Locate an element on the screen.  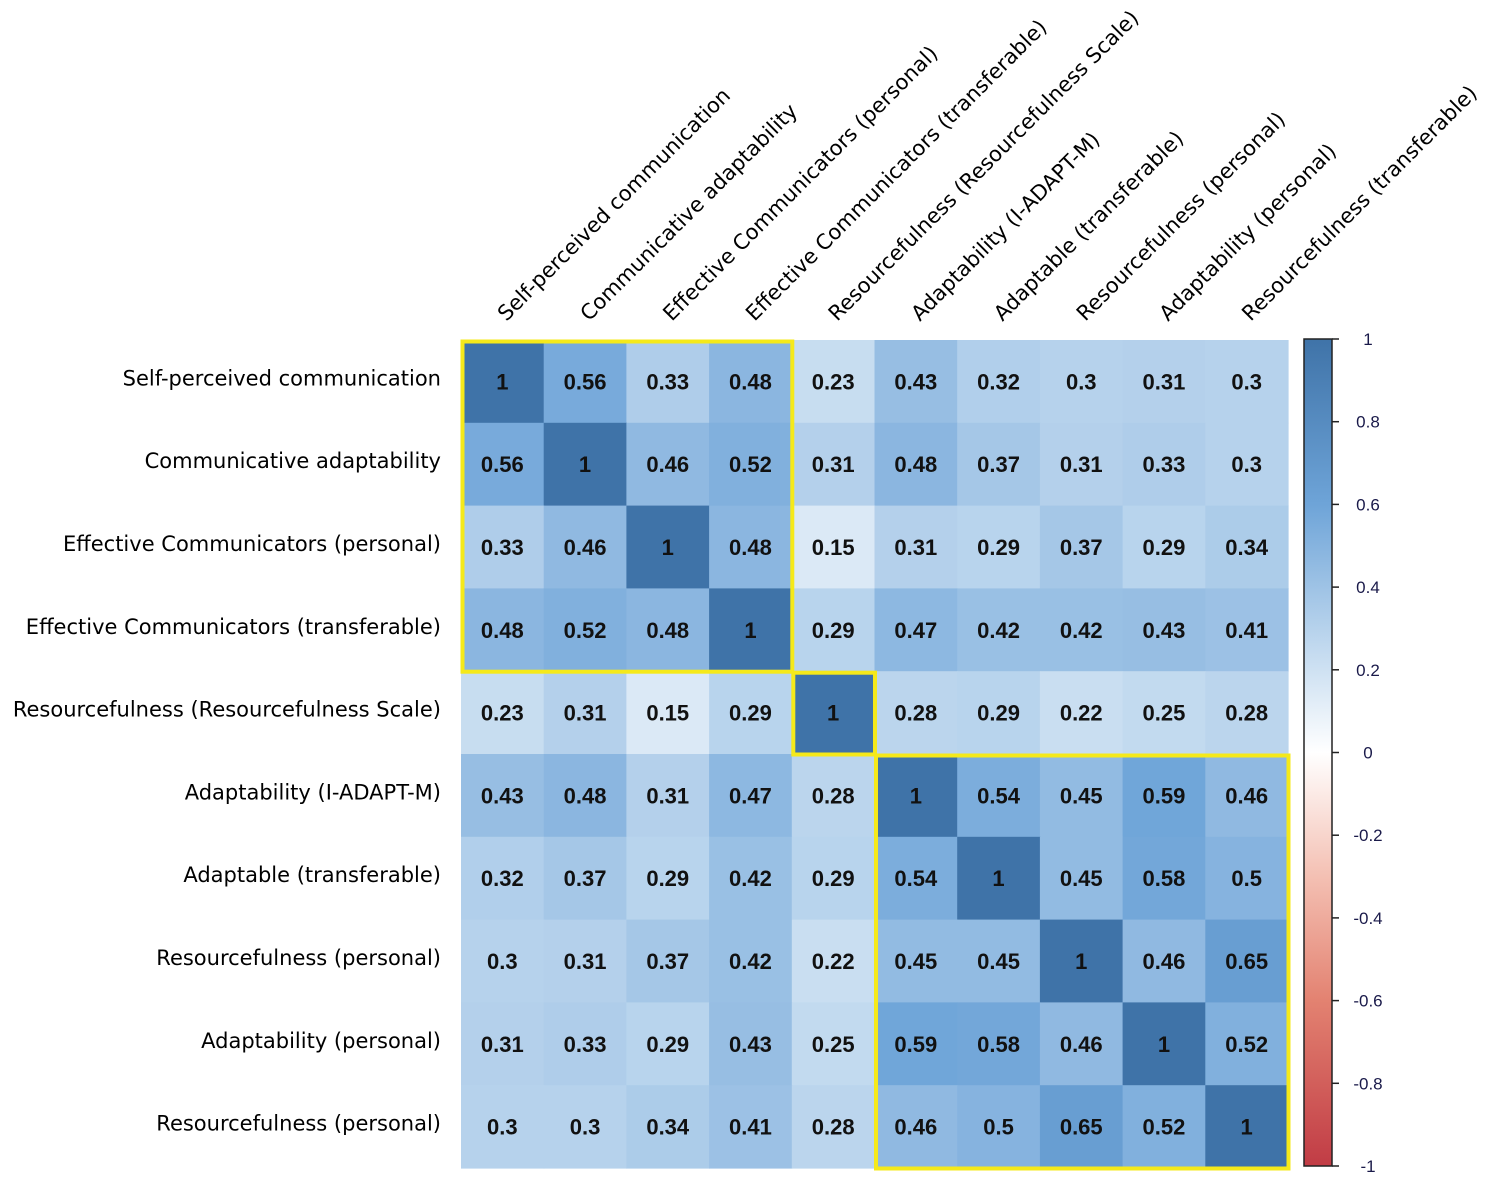
cell-value-label: 0.29 is located at coordinates (998, 547).